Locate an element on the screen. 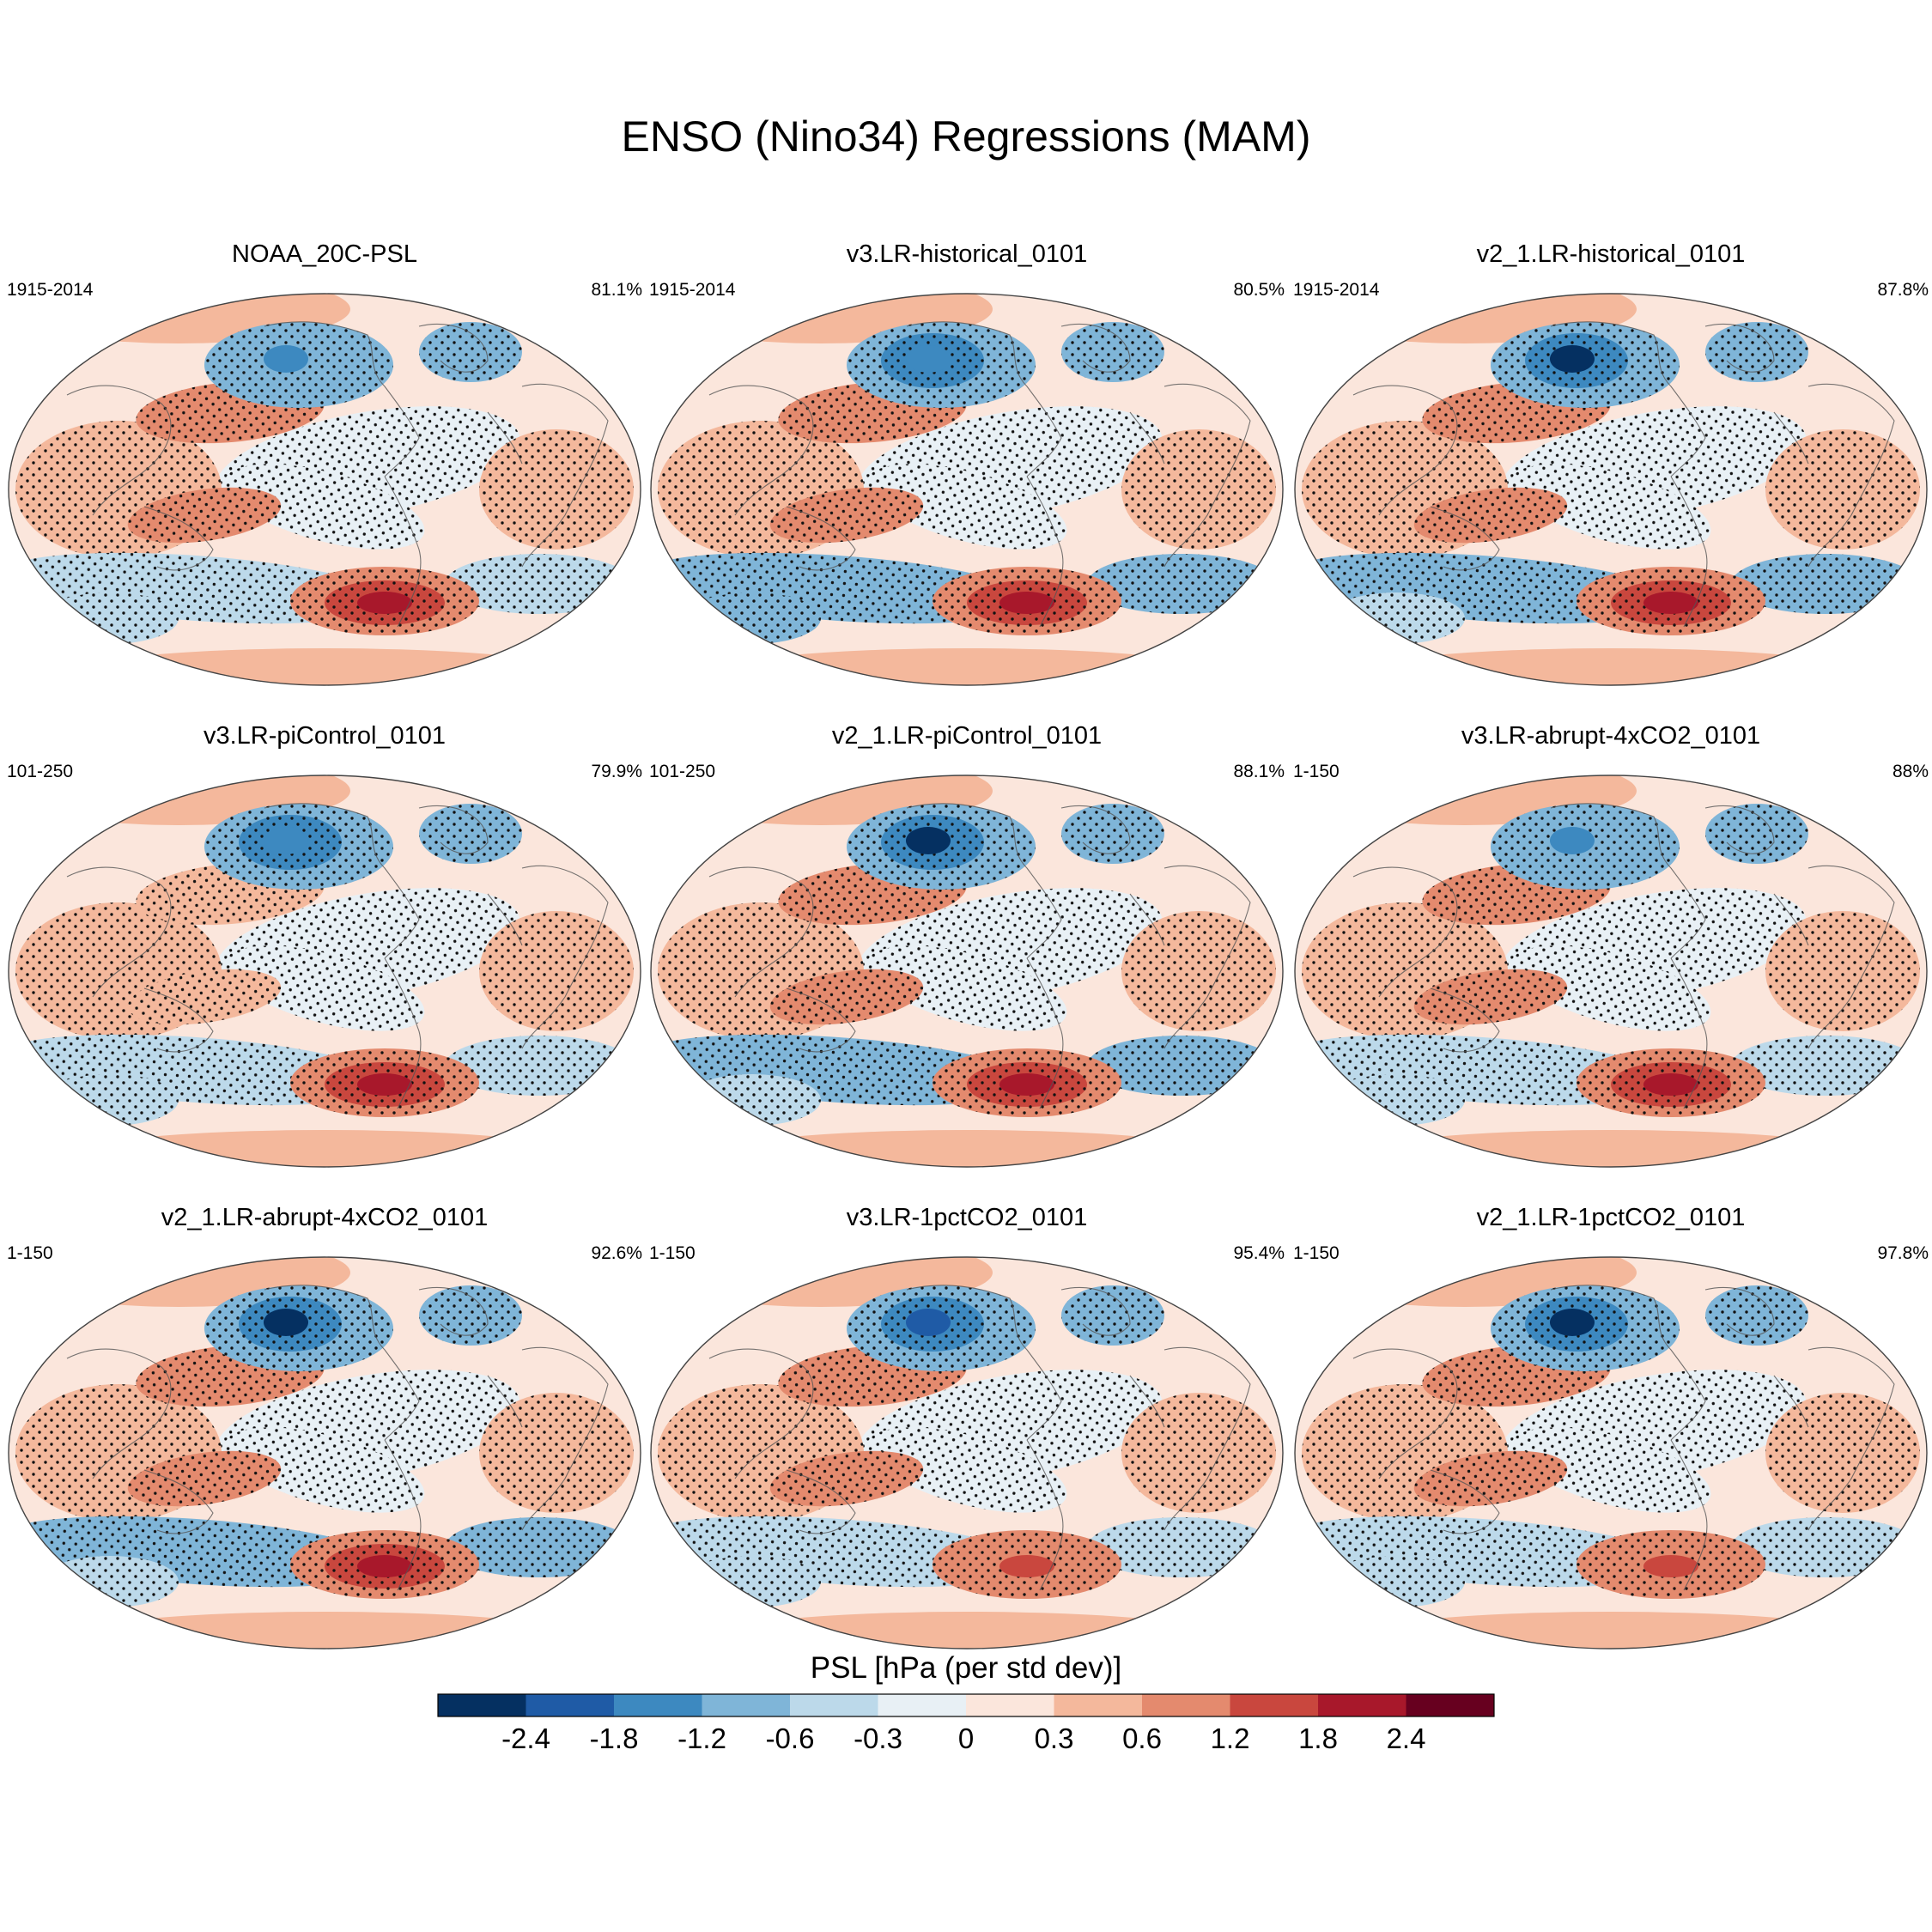 This screenshot has height=1932, width=1932. panel-title: v2_1.LR-abrupt-4xCO2_0101 is located at coordinates (325, 1217).